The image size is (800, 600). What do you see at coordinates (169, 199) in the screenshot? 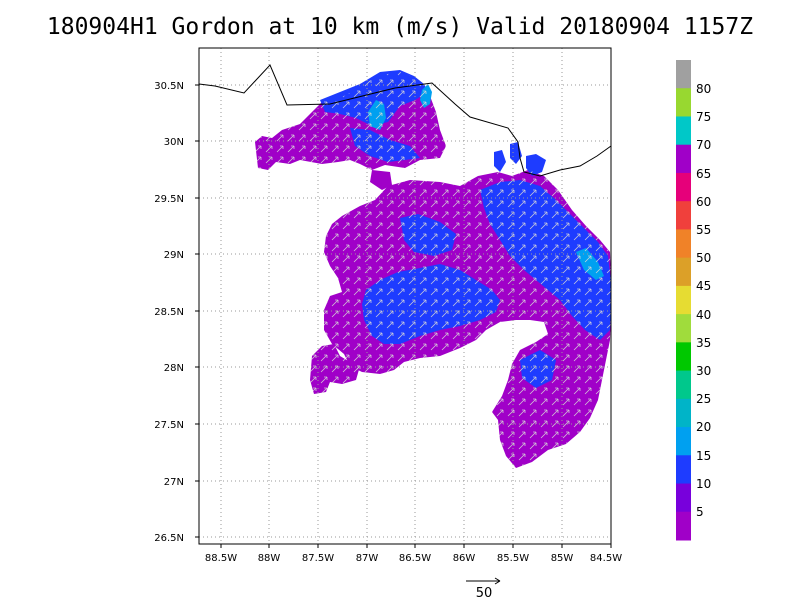
I see `lat-tick-label: 29.5N` at bounding box center [169, 199].